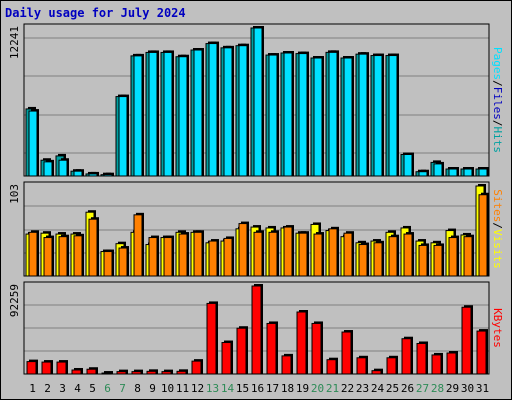  I want to click on day-label-16: 16, so click(257, 388).